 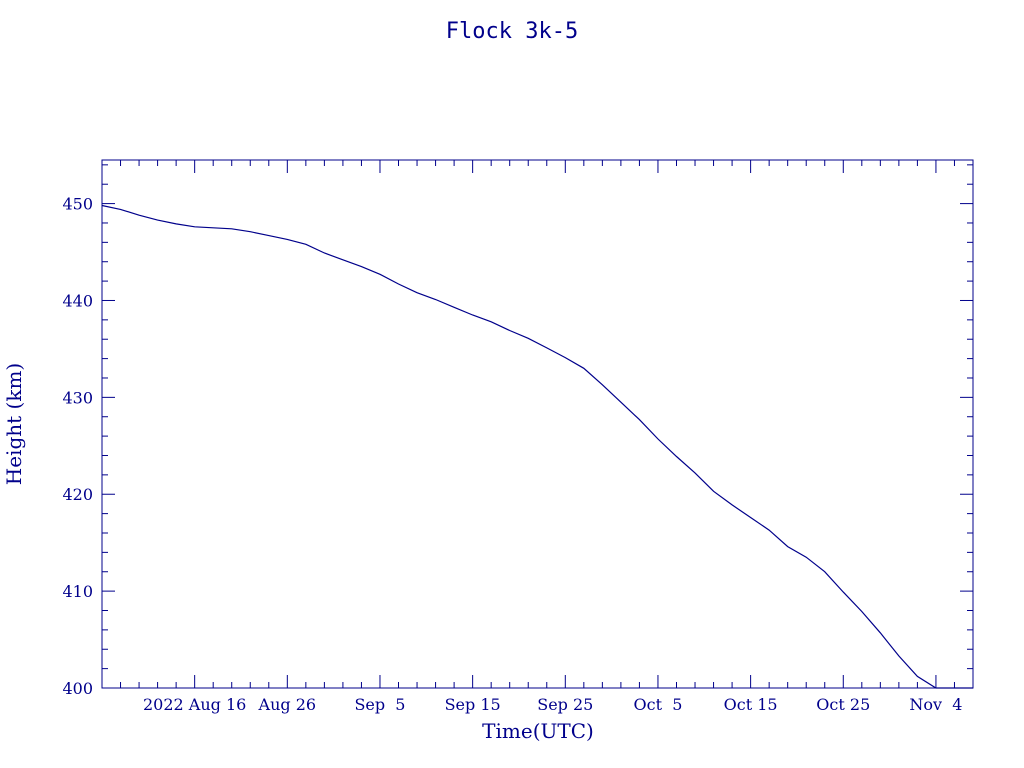 I want to click on y-axis-label: Height (km), so click(x=14, y=424).